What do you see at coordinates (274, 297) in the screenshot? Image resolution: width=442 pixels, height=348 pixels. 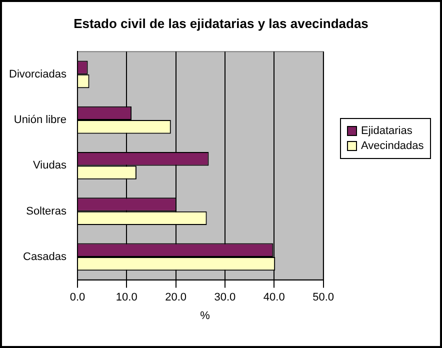 I see `x-tick-label: 40.0` at bounding box center [274, 297].